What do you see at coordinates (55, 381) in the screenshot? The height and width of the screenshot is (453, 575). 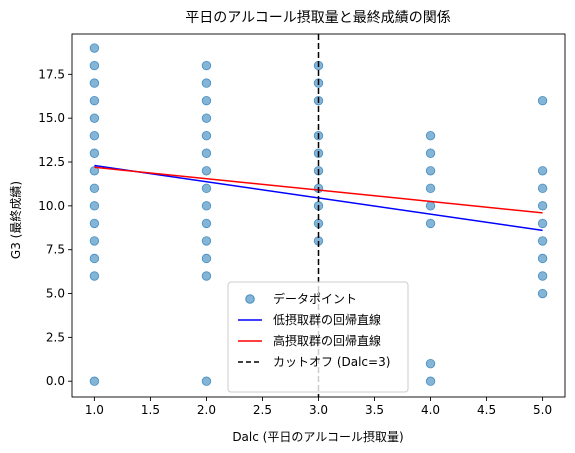 I see `y-tick-label: 0.0` at bounding box center [55, 381].